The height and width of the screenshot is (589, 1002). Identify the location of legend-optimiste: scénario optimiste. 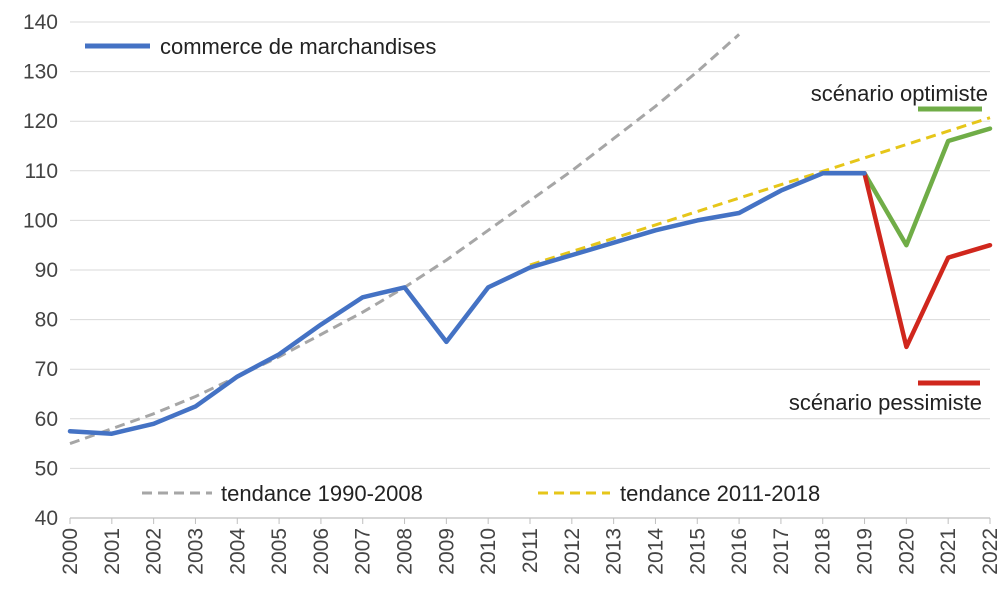
(899, 96).